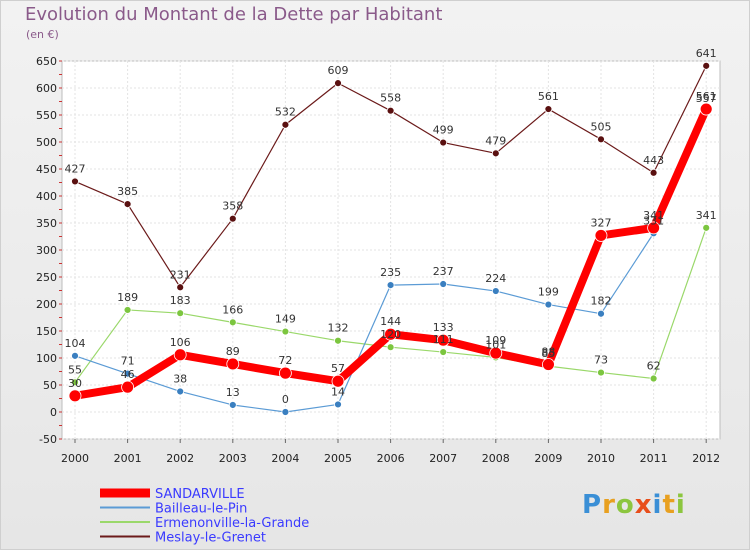 This screenshot has height=550, width=750. Describe the element at coordinates (548, 353) in the screenshot. I see `data-label: 85` at that location.